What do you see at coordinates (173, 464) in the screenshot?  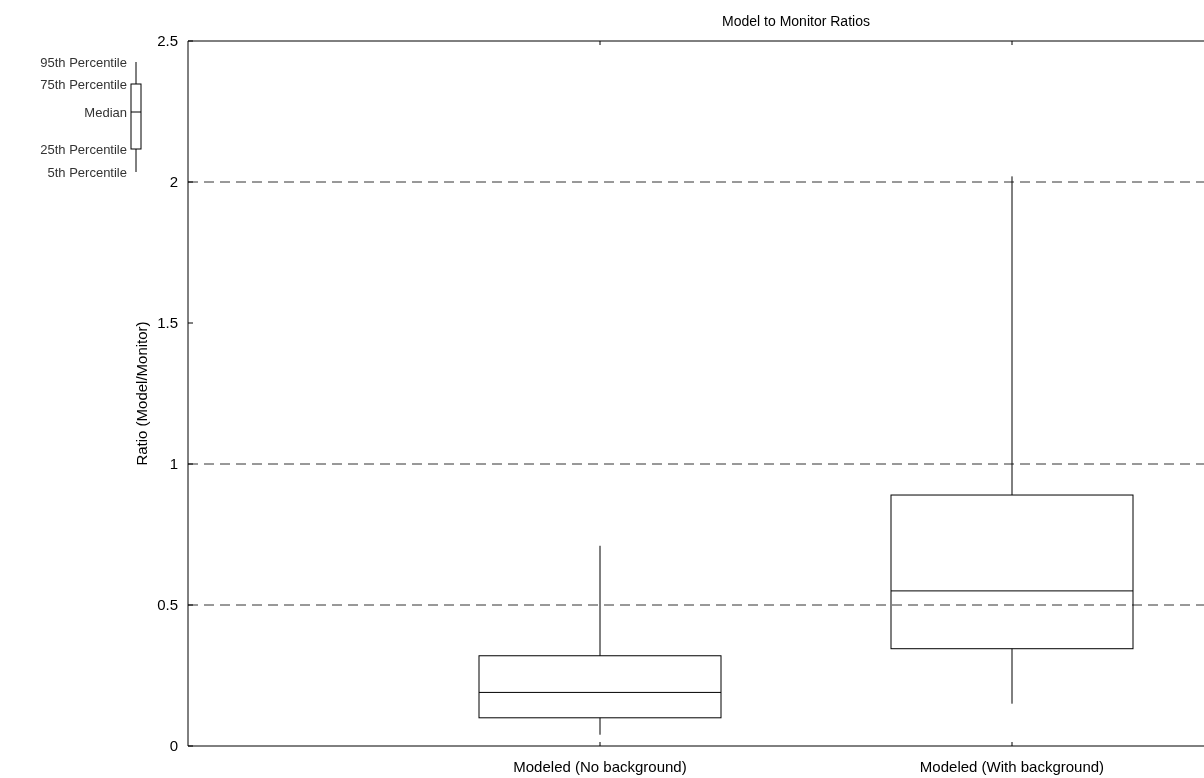 I see `y-tick-label: 1` at bounding box center [173, 464].